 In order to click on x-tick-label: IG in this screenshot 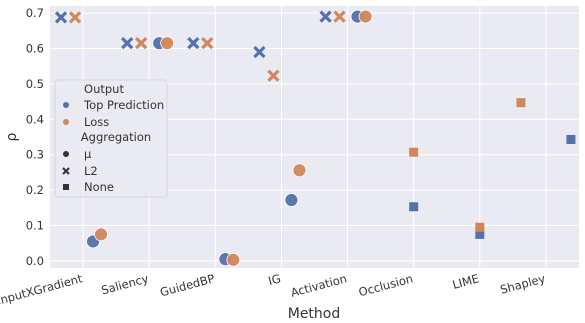, I will do `click(275, 279)`.